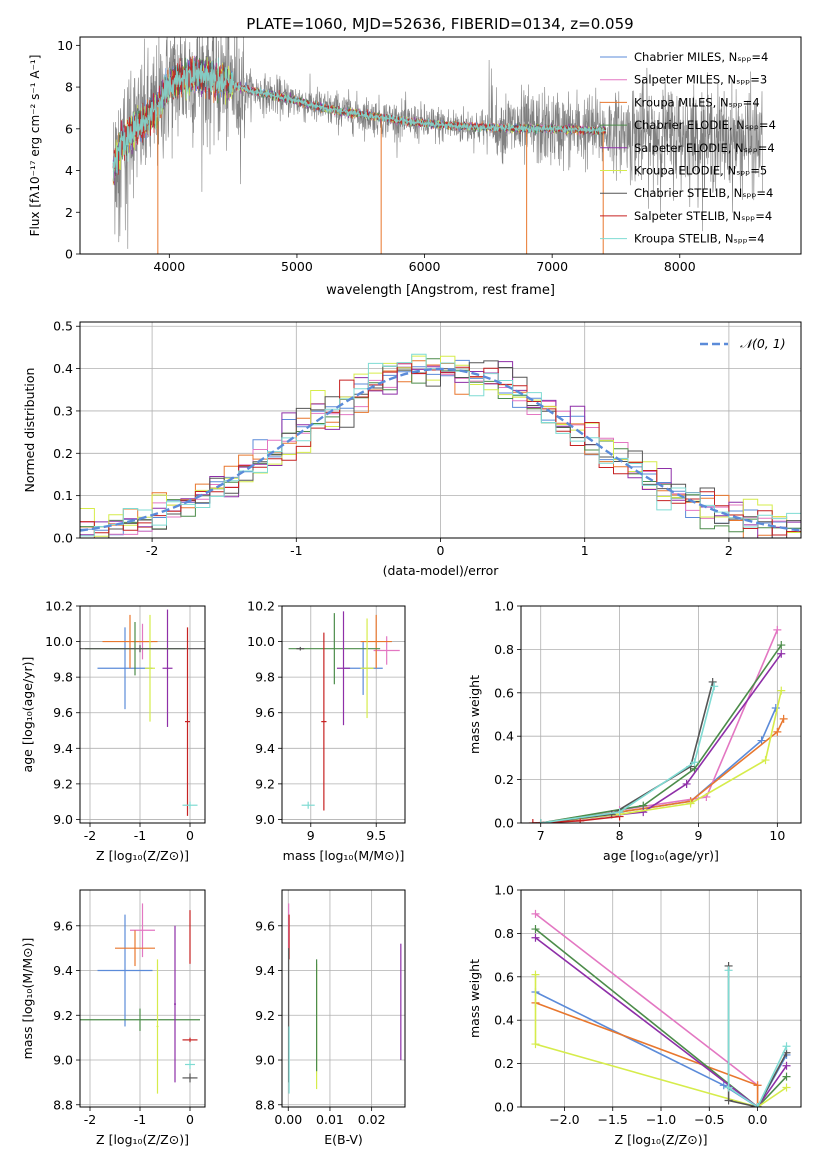 The width and height of the screenshot is (819, 1170). I want to click on weight-marker-chabrier_elodie, so click(781, 645).